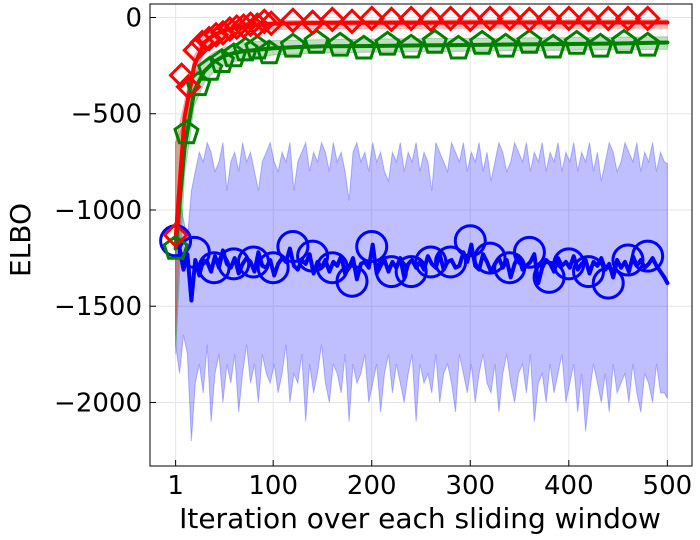 This screenshot has width=700, height=540. Describe the element at coordinates (98, 211) in the screenshot. I see `y-tick-label: −1000` at that location.